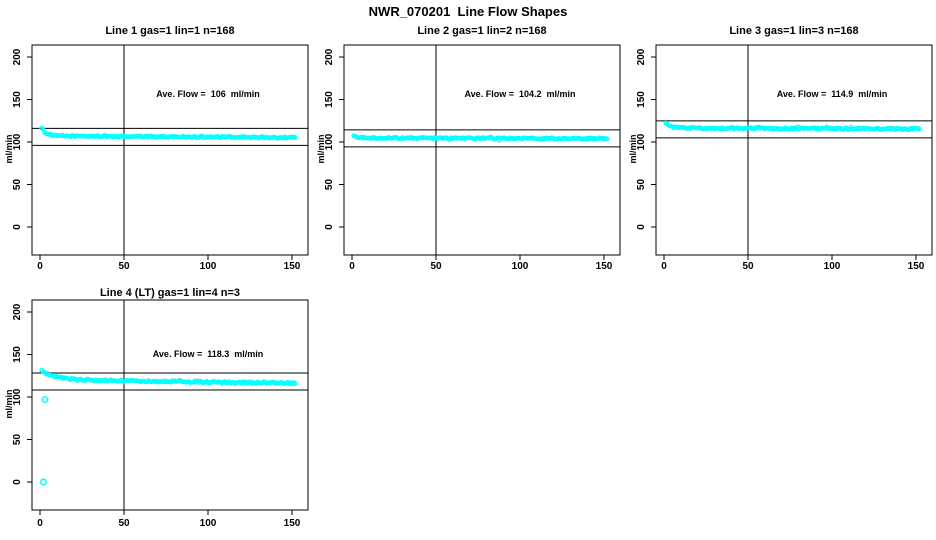 The image size is (936, 540). I want to click on plot-area-line-1: 0 50 100 150 0 50 100 150 200, so click(160, 158).